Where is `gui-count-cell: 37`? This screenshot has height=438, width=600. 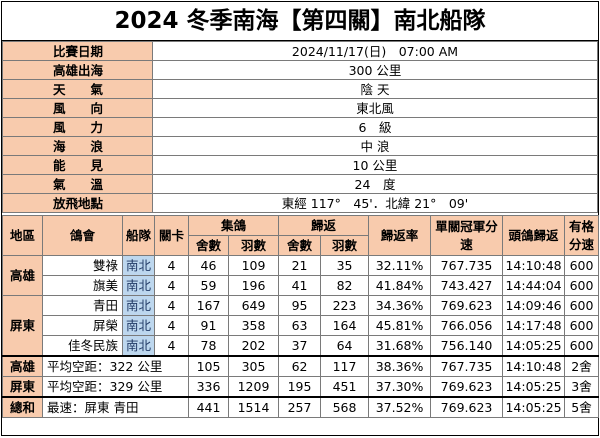
gui-count-cell: 37 is located at coordinates (300, 346).